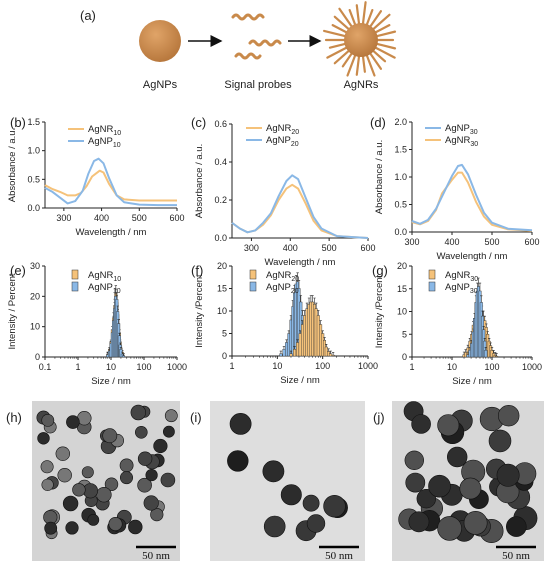  Describe the element at coordinates (104, 130) in the screenshot. I see `legend-label: AgNR10` at that location.